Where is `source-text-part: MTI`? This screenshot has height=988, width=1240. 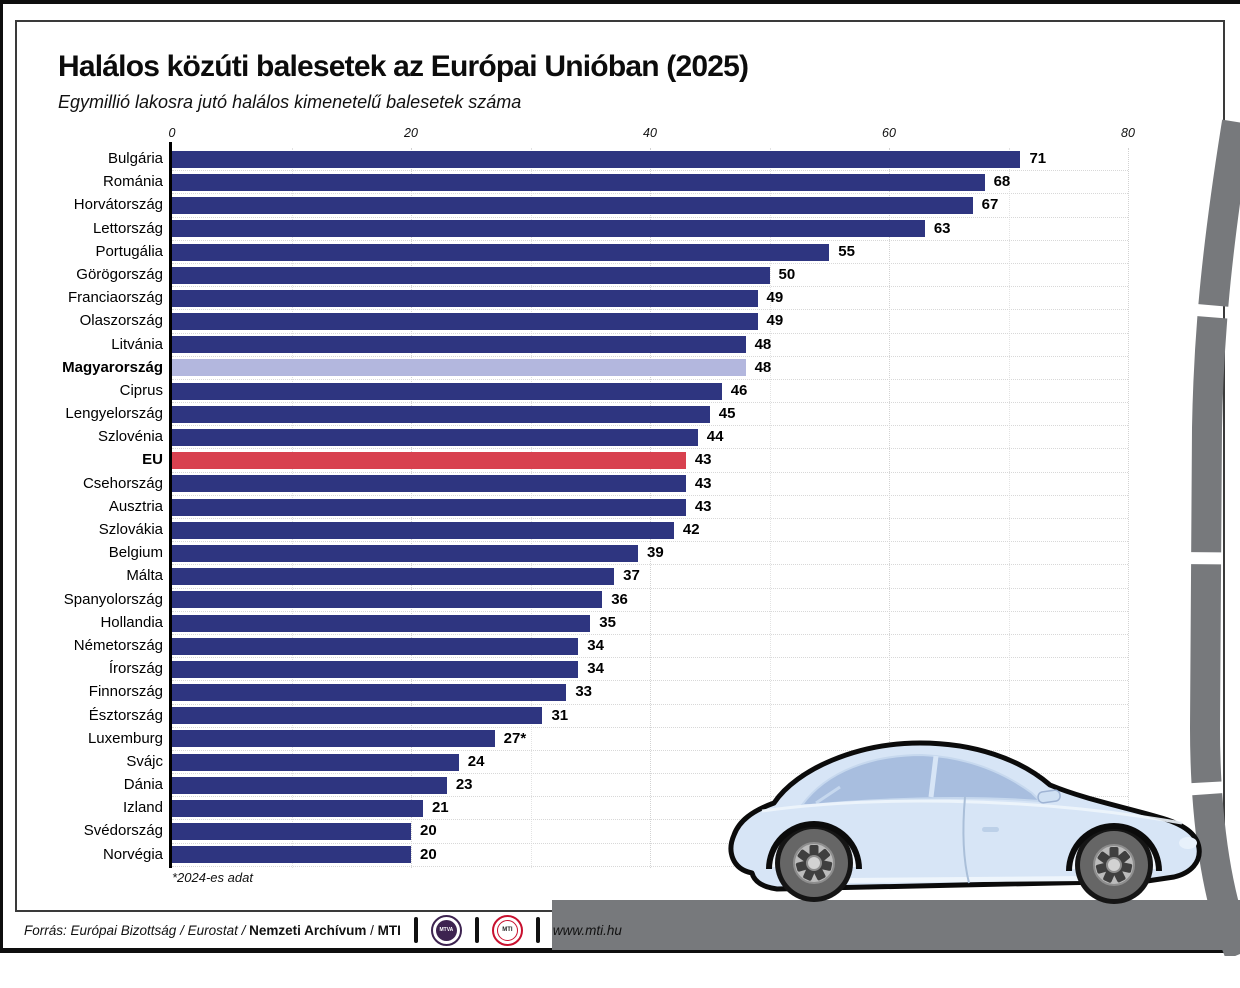
source-text-part: MTI is located at coordinates (389, 930).